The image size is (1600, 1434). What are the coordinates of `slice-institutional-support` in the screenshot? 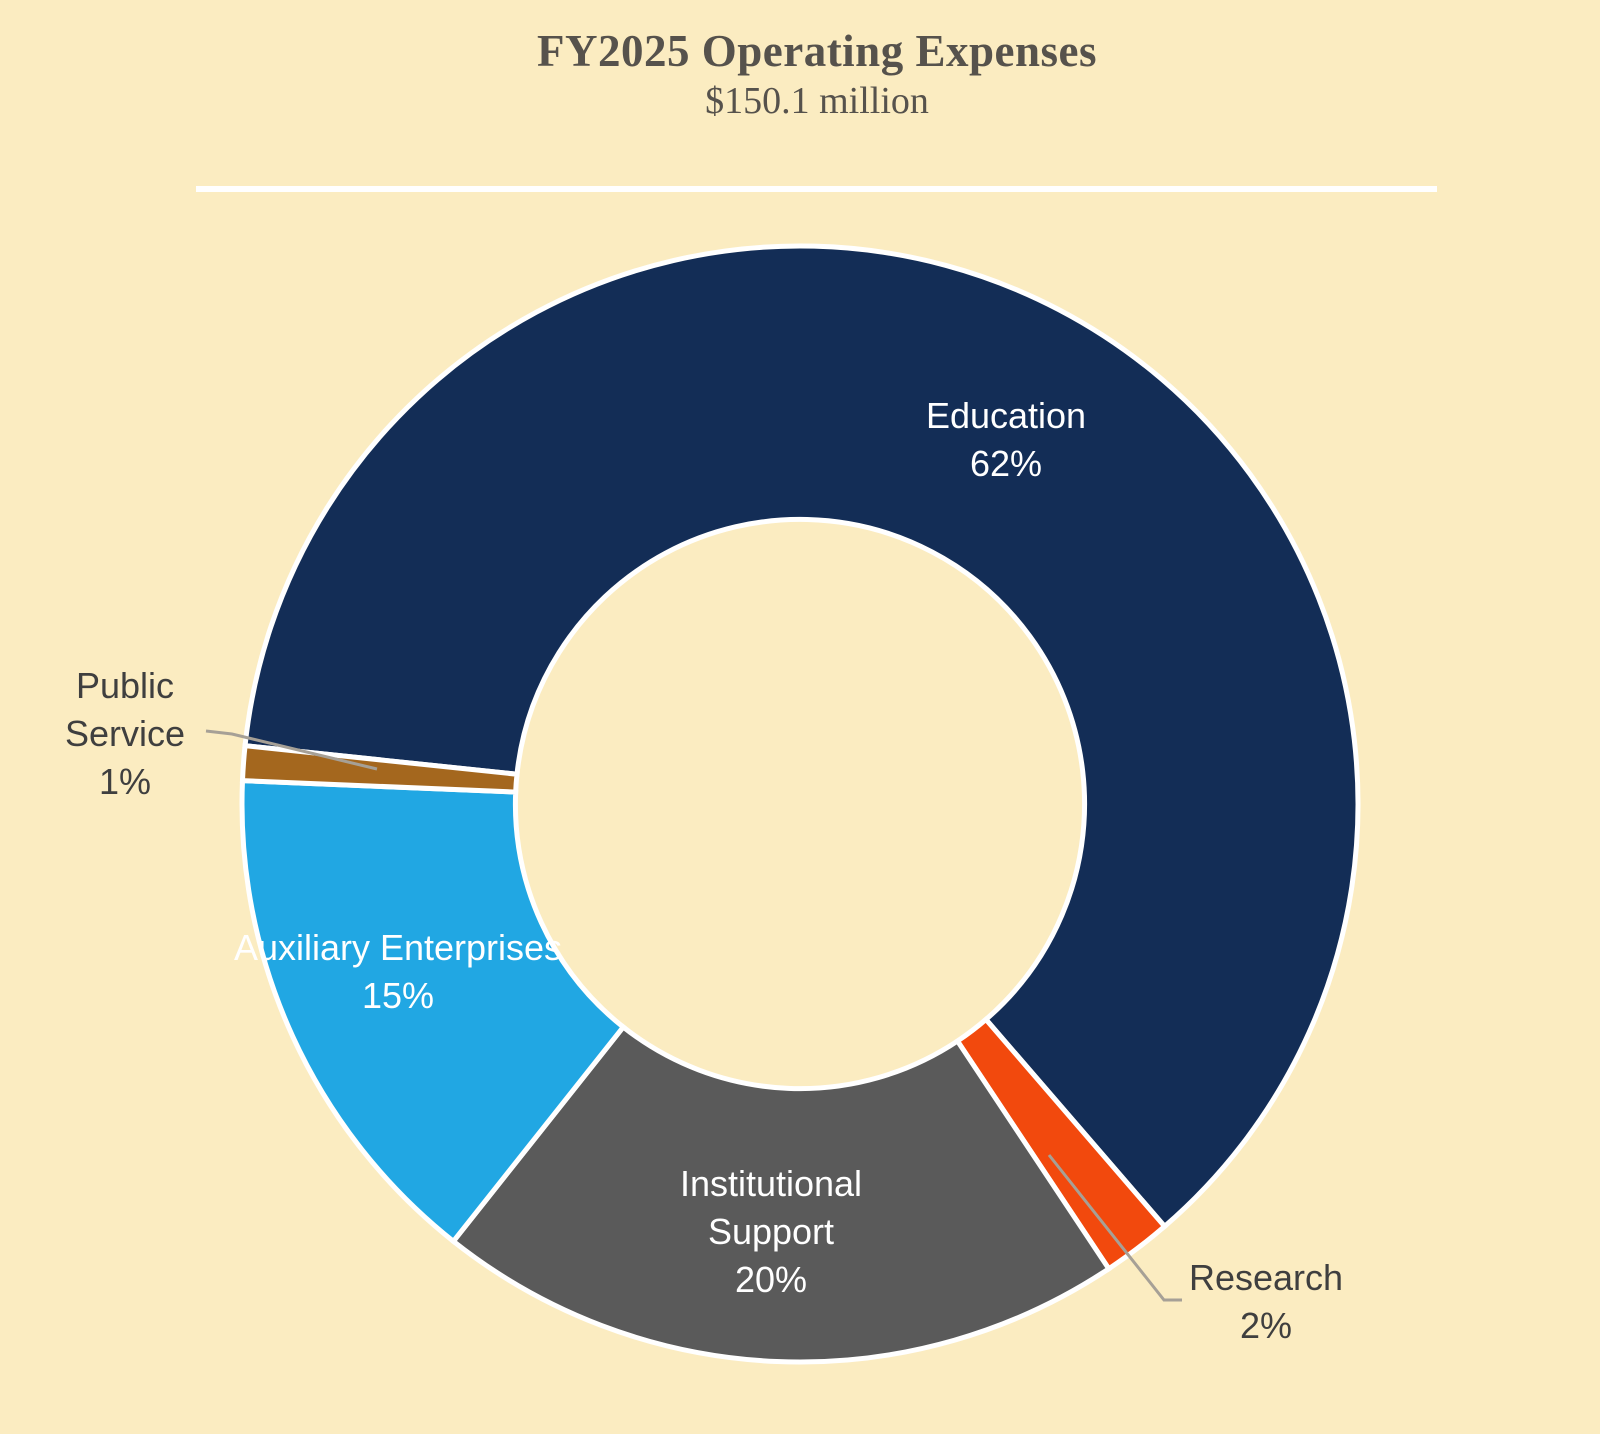 It's located at (781, 1194).